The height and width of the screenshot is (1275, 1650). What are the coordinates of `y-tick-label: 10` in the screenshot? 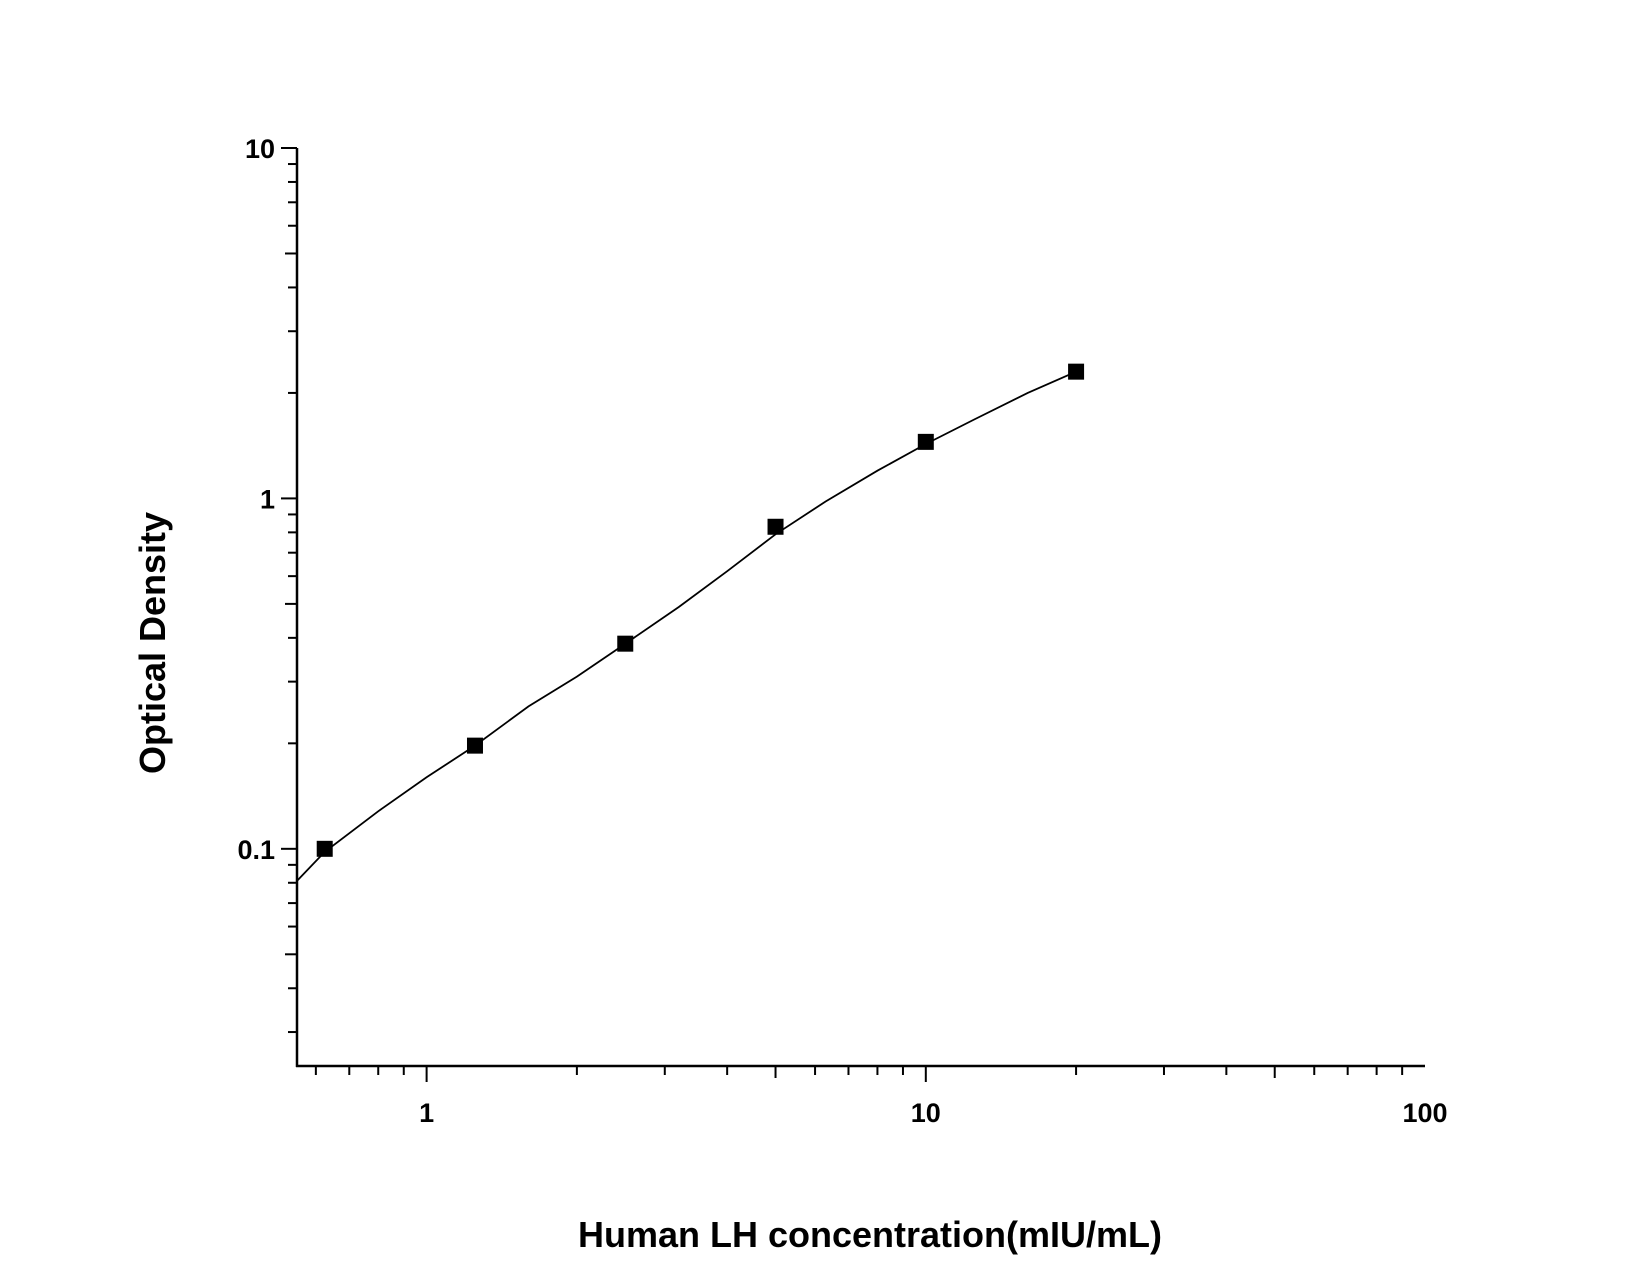 It's located at (260, 149).